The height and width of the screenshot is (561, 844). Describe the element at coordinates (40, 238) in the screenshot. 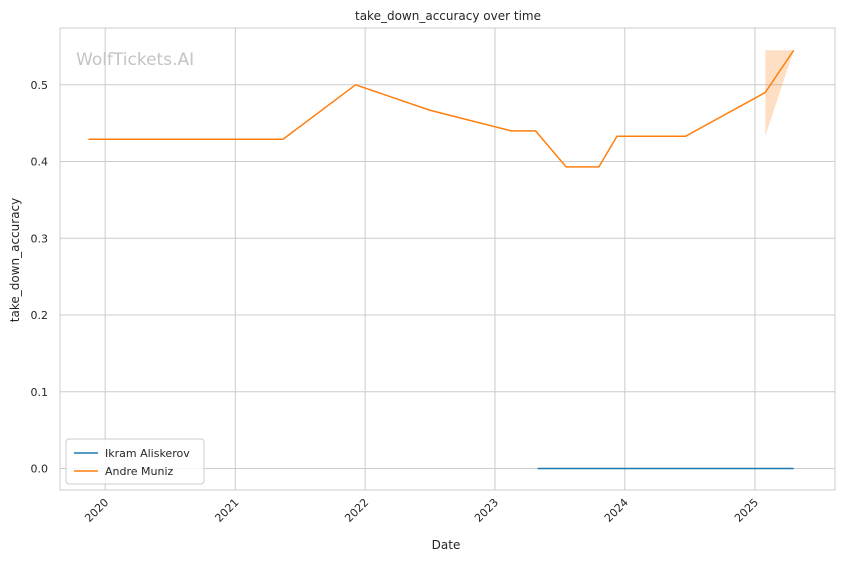

I see `y-tick-0.3: 0.3` at that location.